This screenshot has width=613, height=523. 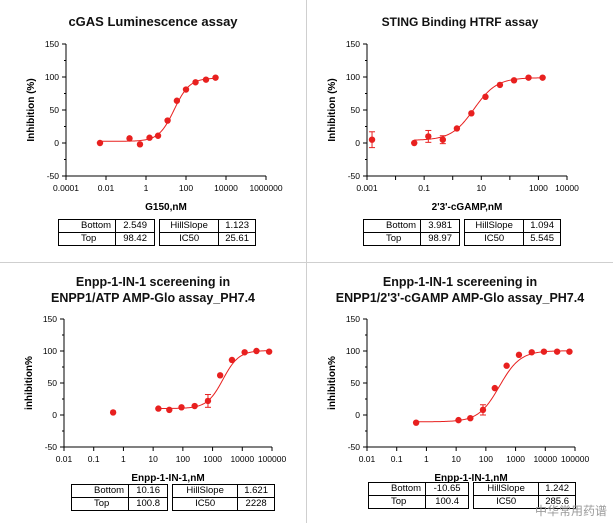 I want to click on chart-title: STING Binding HTRF assay, so click(x=460, y=22).